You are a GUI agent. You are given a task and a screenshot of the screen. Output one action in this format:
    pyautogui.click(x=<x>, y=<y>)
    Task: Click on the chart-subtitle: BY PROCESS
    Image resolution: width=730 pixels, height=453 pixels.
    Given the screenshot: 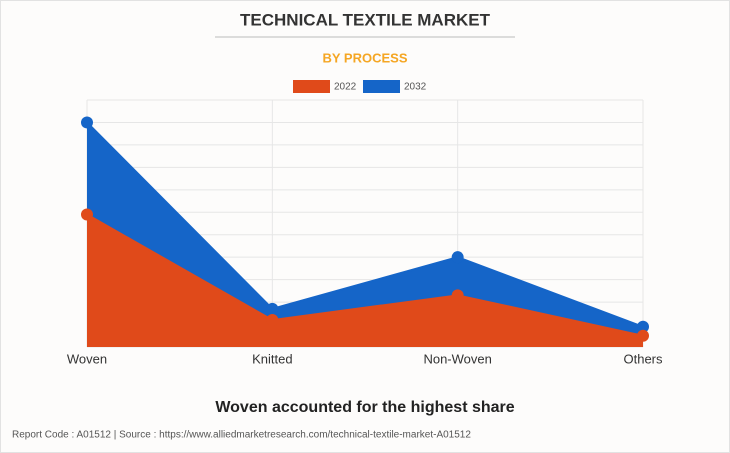 What is the action you would take?
    pyautogui.click(x=364, y=57)
    